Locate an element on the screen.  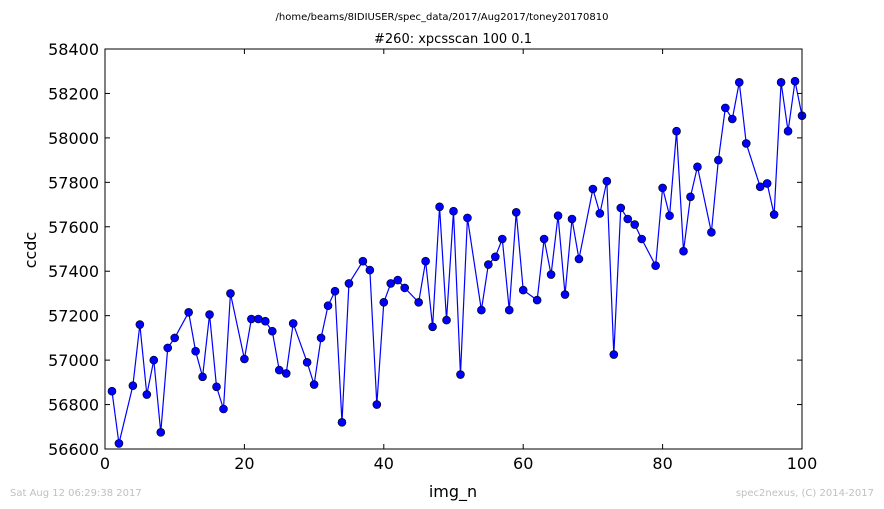
x-tick-label: 40 is located at coordinates (384, 463).